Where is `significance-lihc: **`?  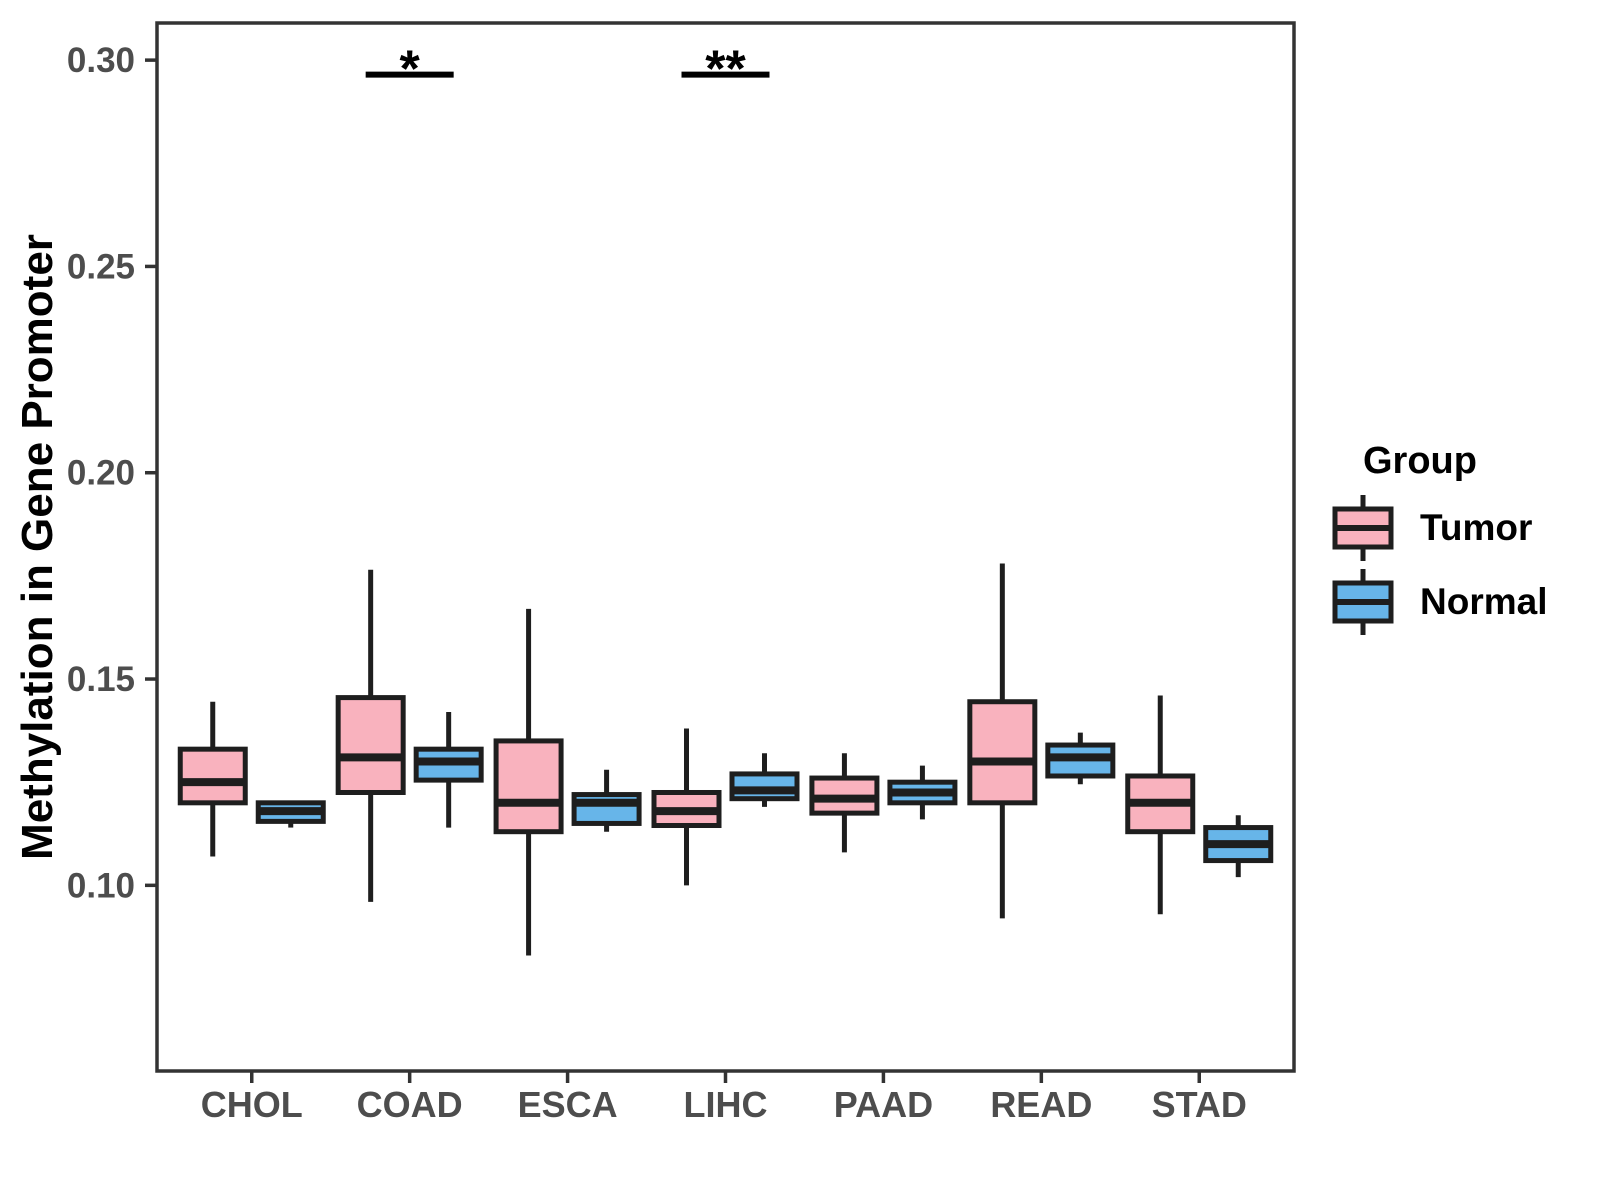
significance-lihc: ** is located at coordinates (725, 70).